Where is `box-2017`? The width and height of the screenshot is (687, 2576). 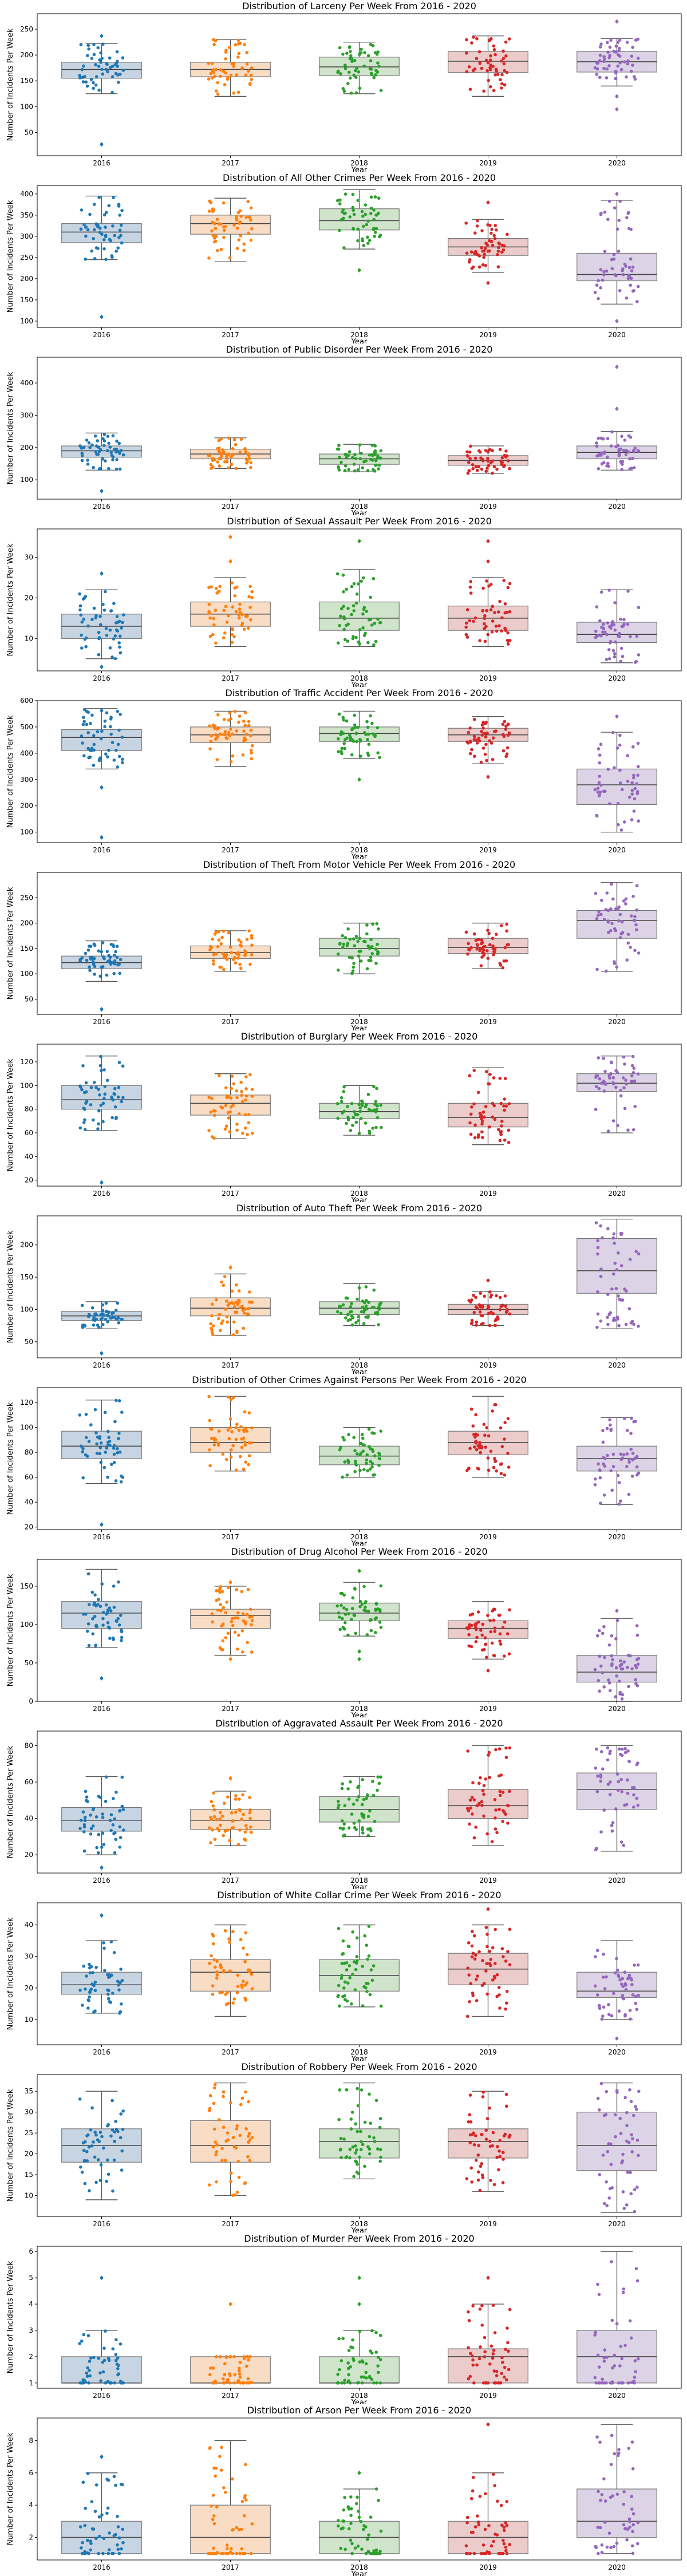 box-2017 is located at coordinates (231, 738).